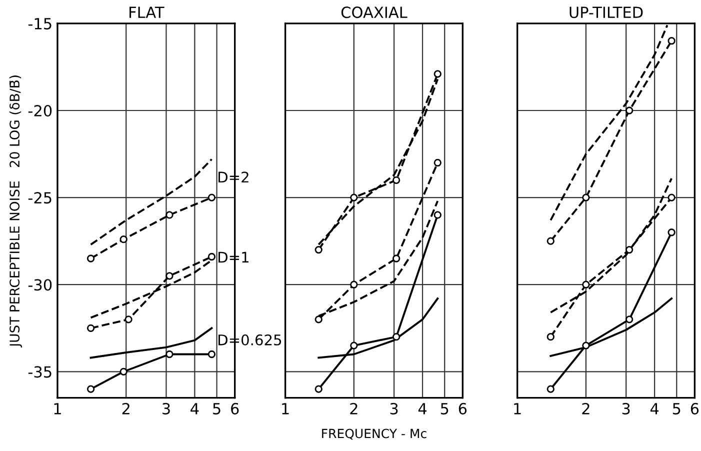 This screenshot has width=701, height=451. I want to click on y-tick-label: -30, so click(40, 285).